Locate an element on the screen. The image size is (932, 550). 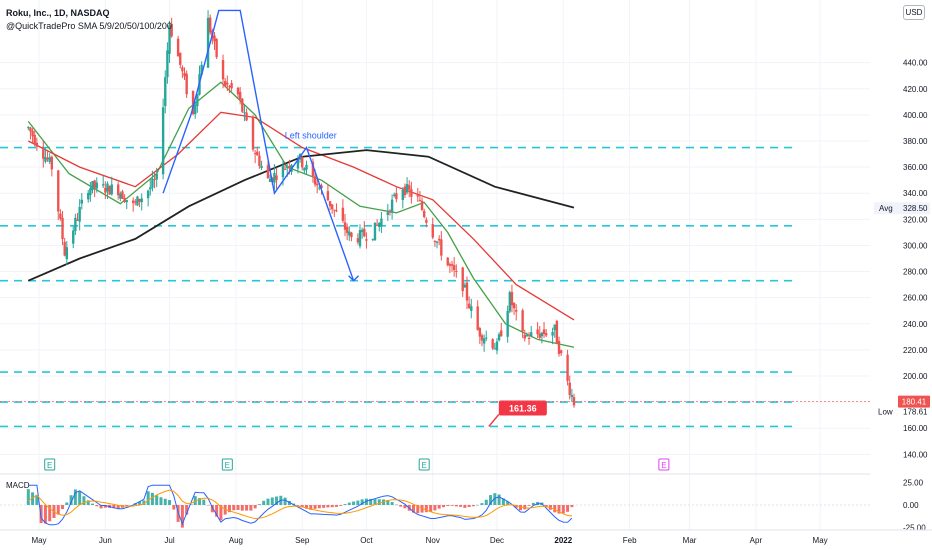
x-tick-label: Mar is located at coordinates (690, 540).